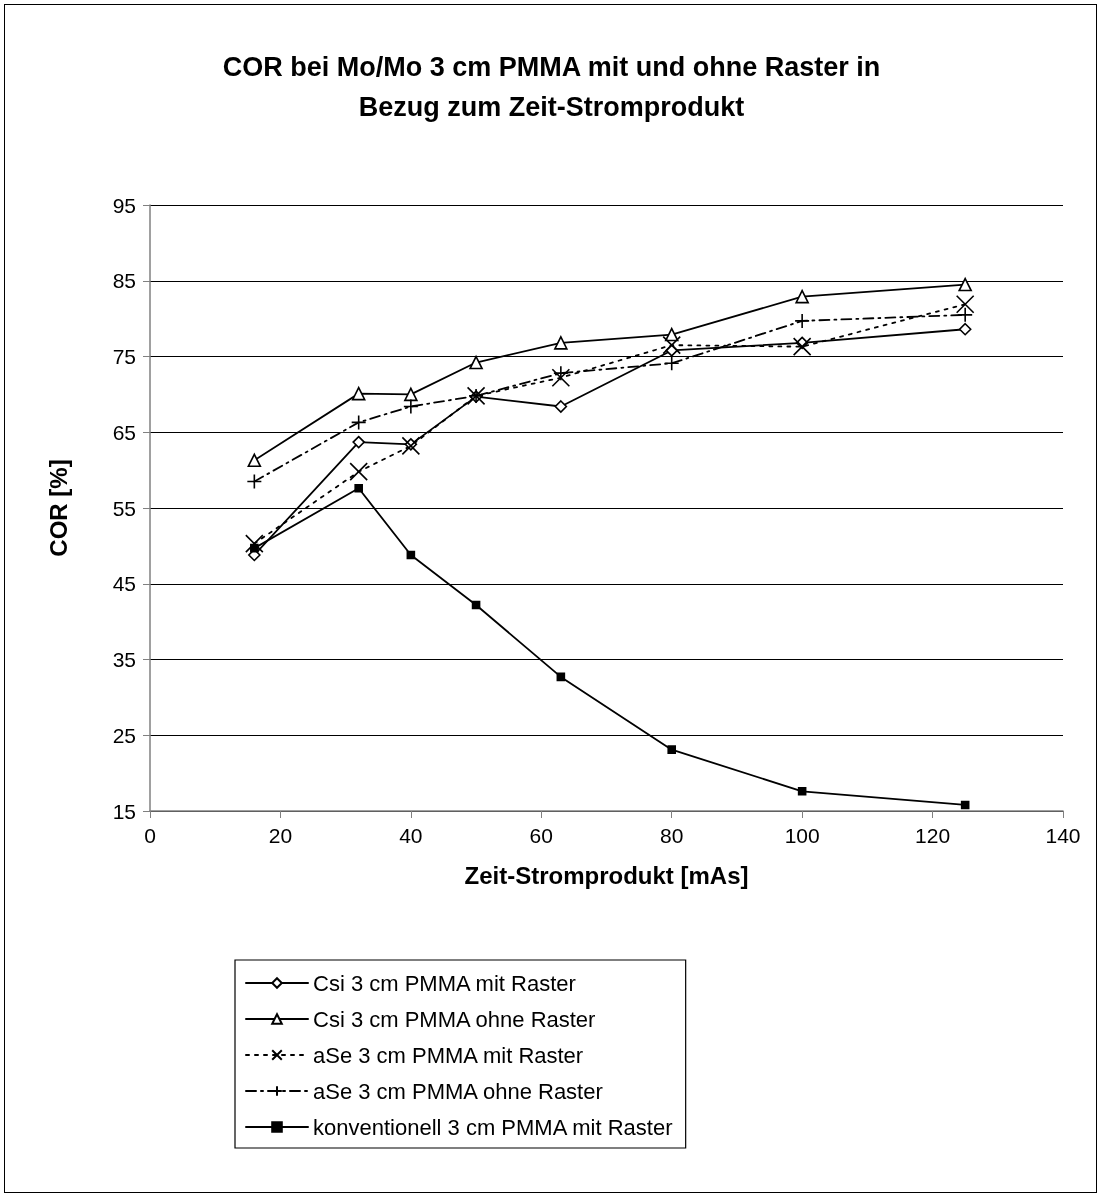 The image size is (1103, 1199). I want to click on y-axis-title: COR [%], so click(58, 508).